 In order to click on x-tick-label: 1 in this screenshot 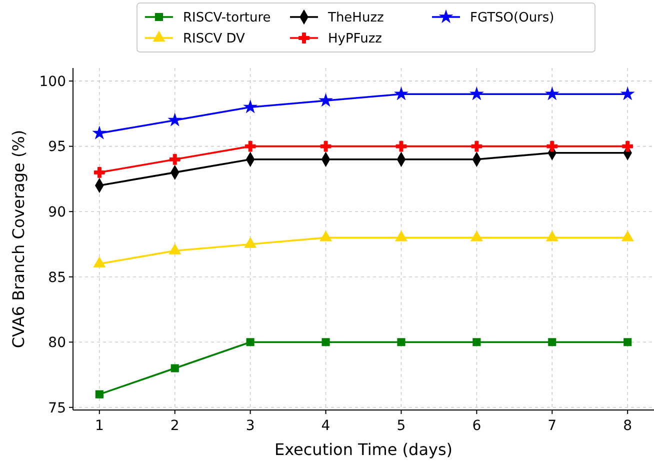, I will do `click(99, 426)`.